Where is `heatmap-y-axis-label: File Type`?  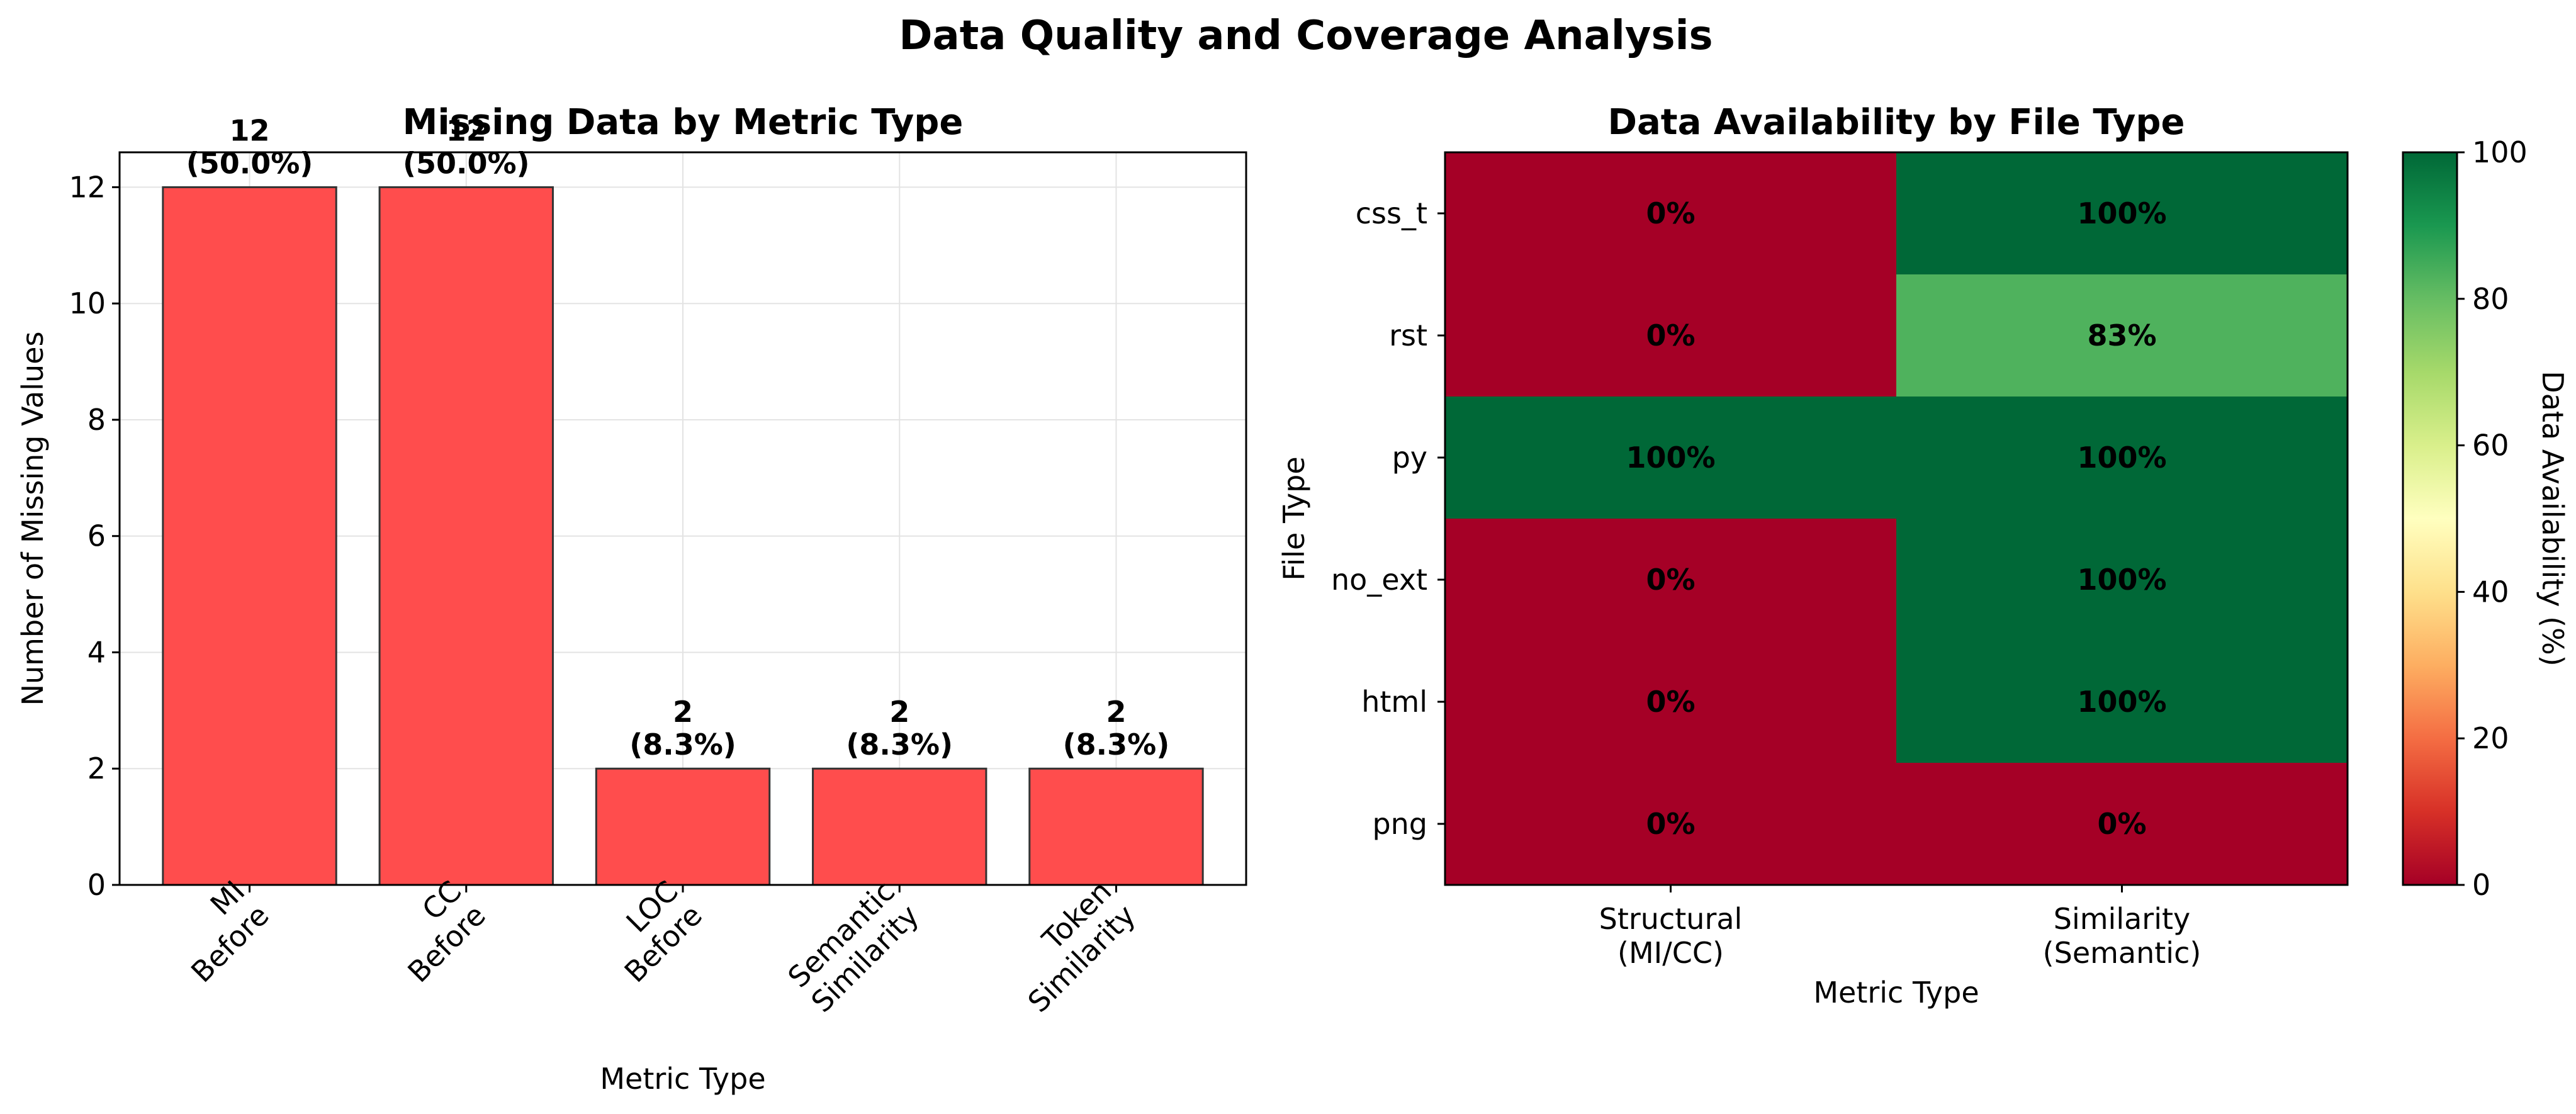
heatmap-y-axis-label: File Type is located at coordinates (1294, 518).